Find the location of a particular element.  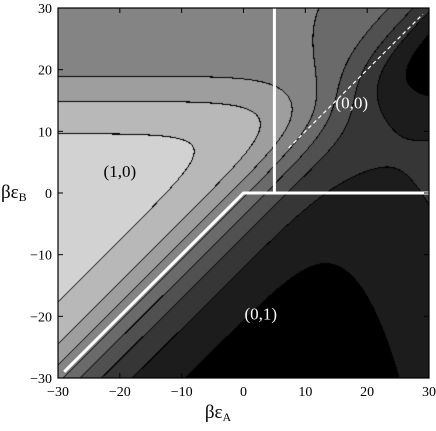

y-axis-label: βεB is located at coordinates (14, 193).